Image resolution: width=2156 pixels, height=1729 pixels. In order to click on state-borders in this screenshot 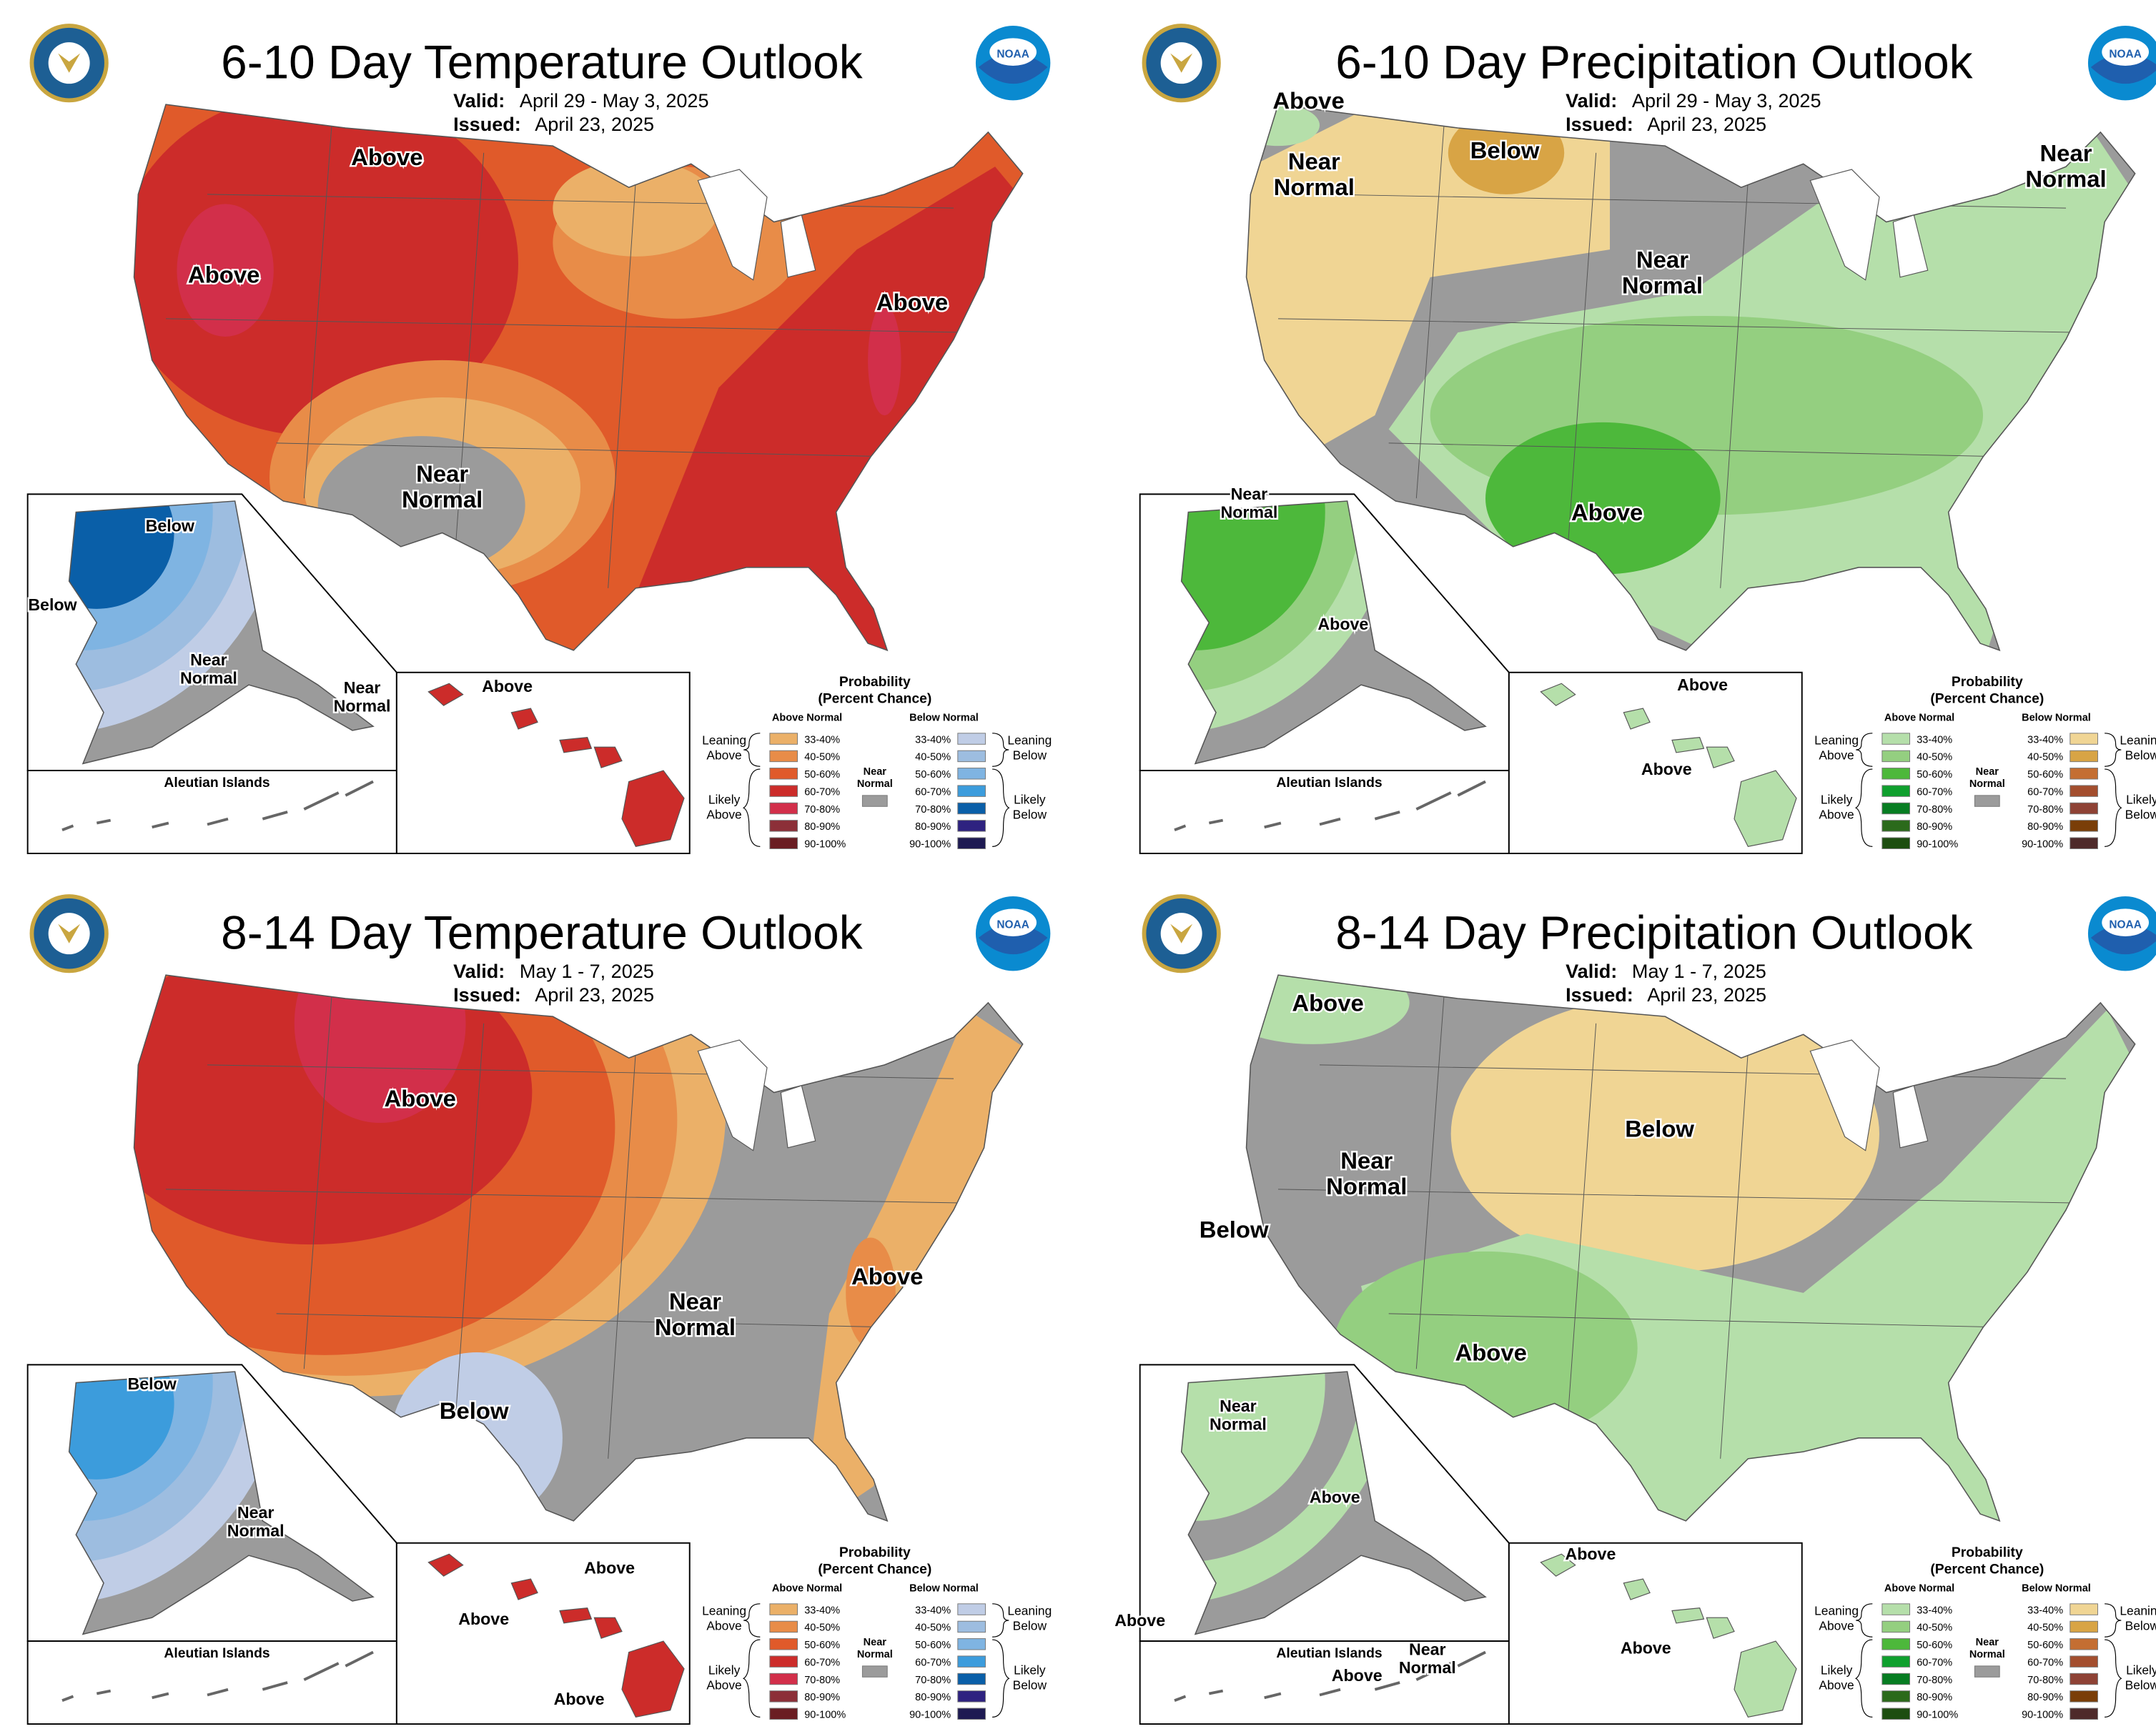, I will do `click(1678, 1228)`.